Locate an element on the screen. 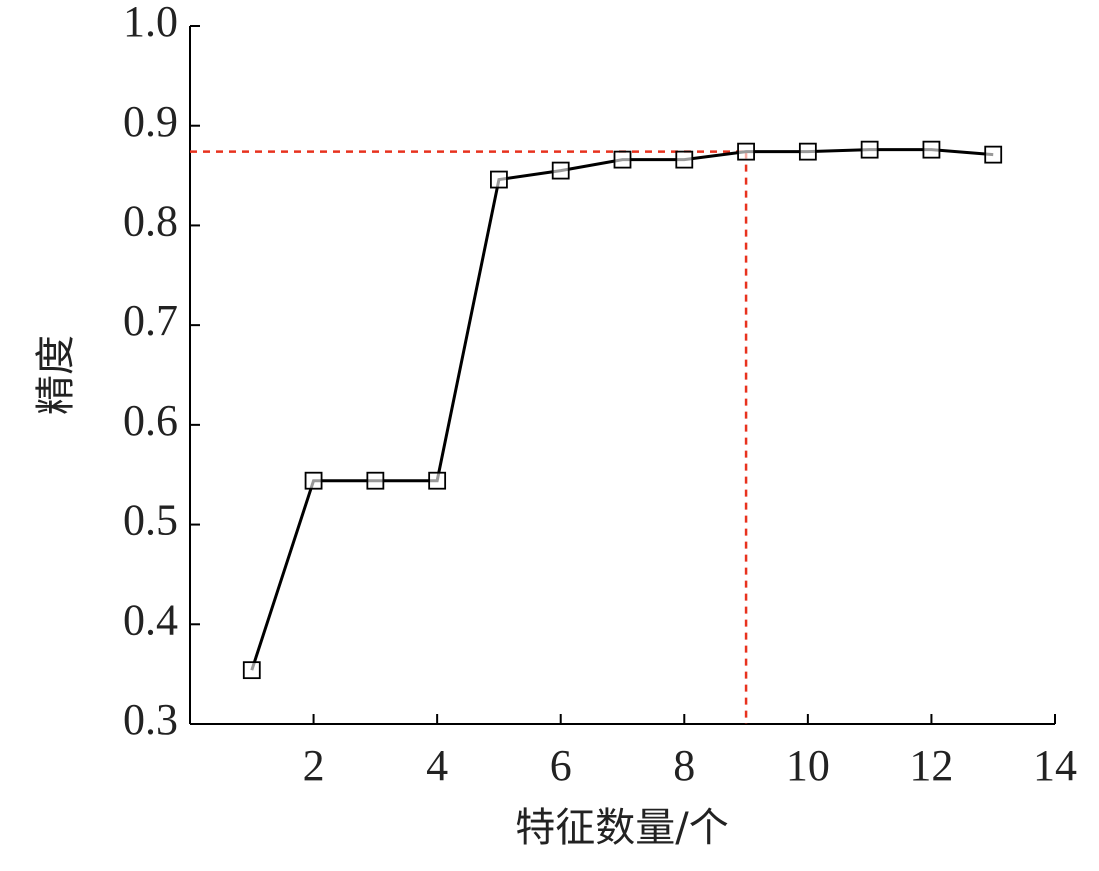 Image resolution: width=1099 pixels, height=871 pixels. y-tick-label: 0.5 is located at coordinates (150, 520).